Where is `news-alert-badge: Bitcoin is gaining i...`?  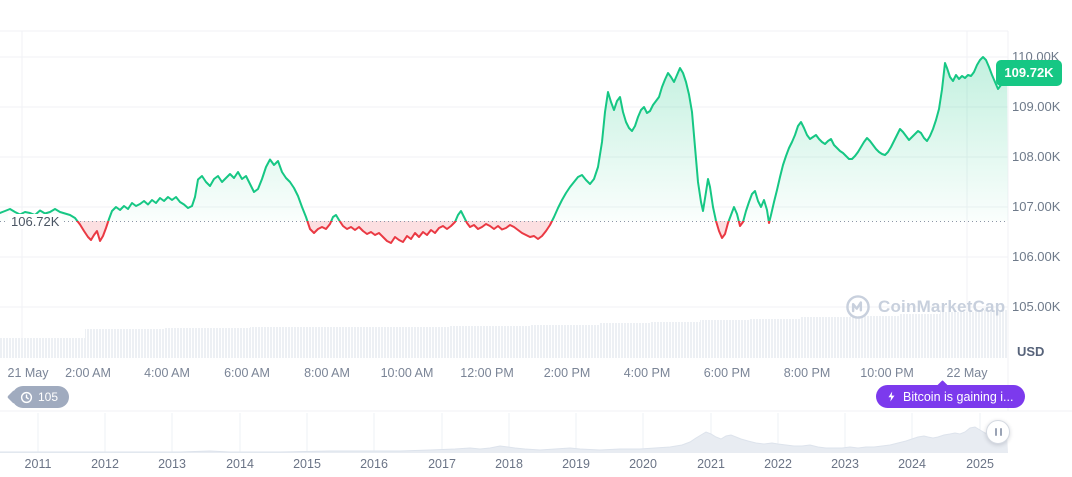 news-alert-badge: Bitcoin is gaining i... is located at coordinates (951, 394).